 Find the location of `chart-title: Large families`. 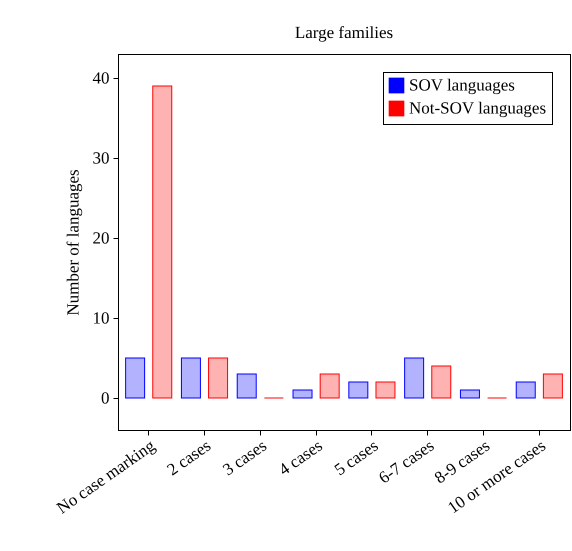

chart-title: Large families is located at coordinates (344, 32).